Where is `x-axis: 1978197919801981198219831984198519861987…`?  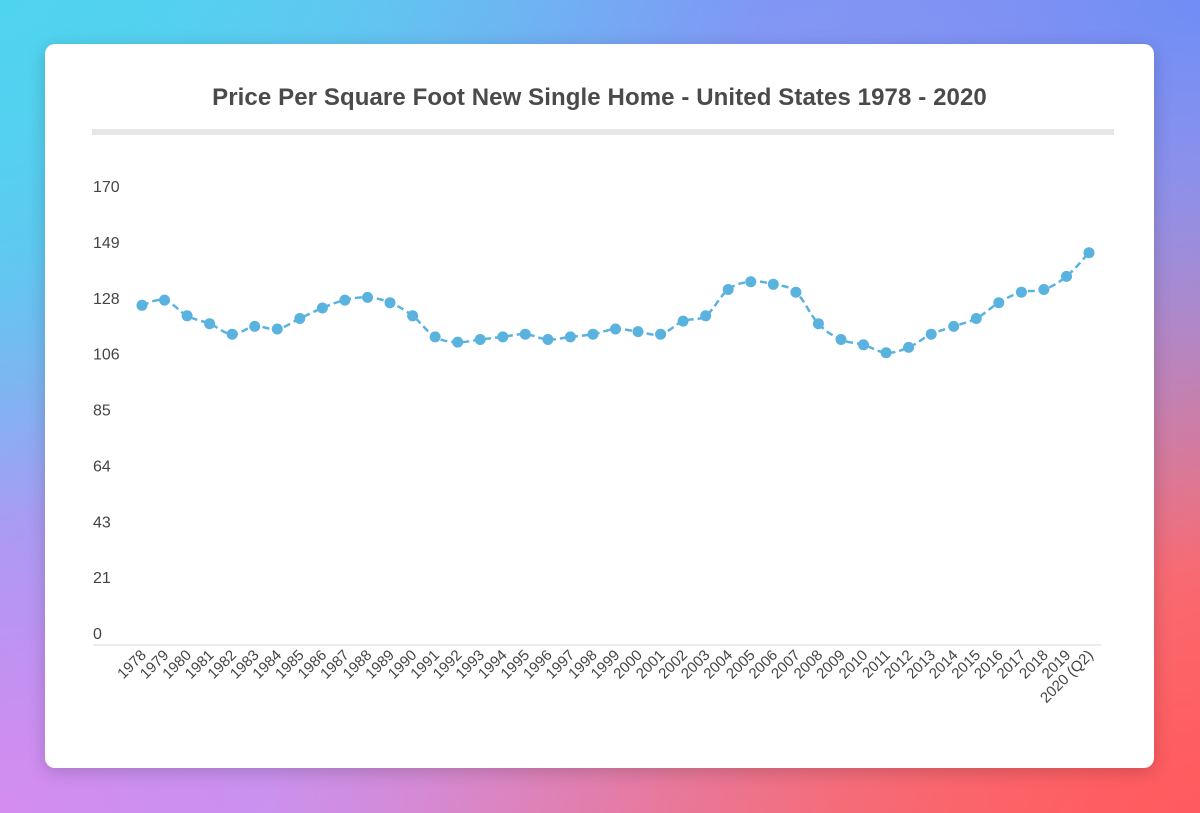
x-axis: 1978197919801981198219831984198519861987… is located at coordinates (605, 677).